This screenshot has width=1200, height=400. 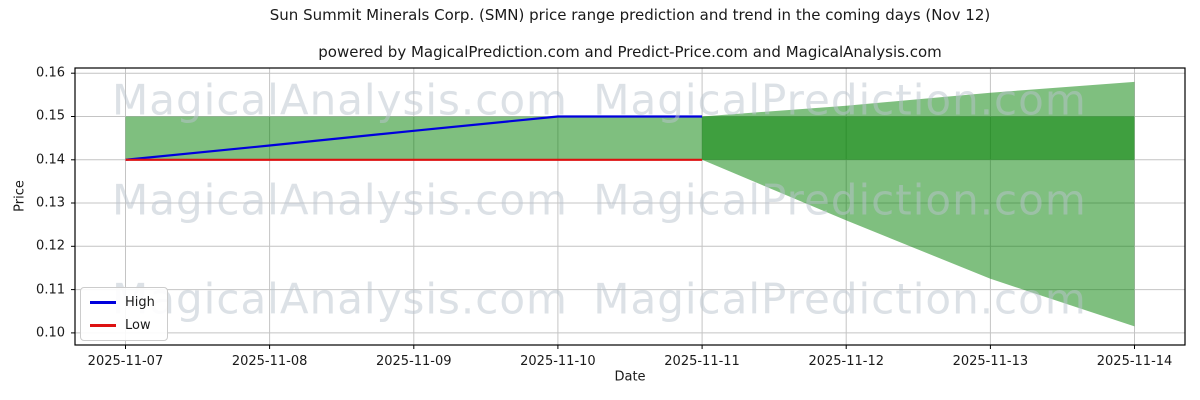 I want to click on x-tick-label: 2025-11-14, so click(x=1134, y=361).